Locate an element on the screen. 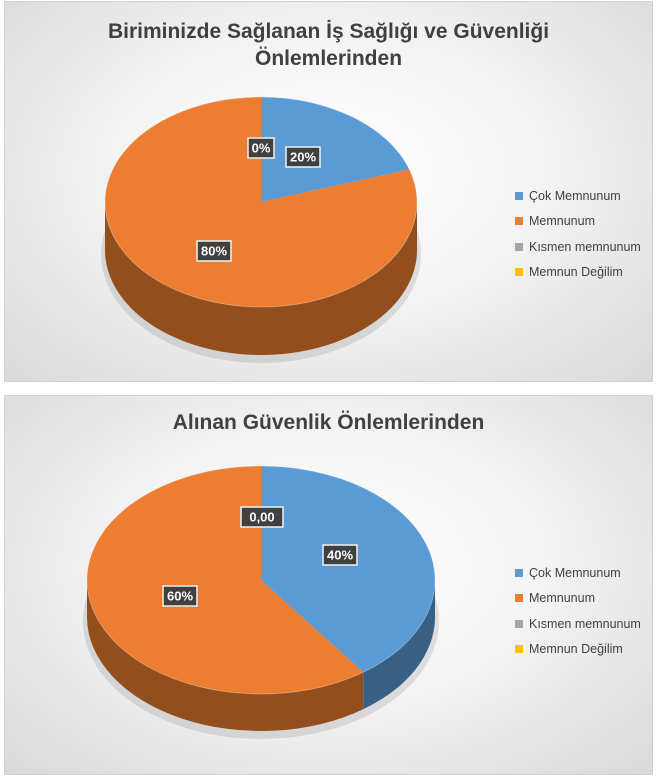 This screenshot has width=657, height=779. data-labels: 20% 80% 0% is located at coordinates (258, 199).